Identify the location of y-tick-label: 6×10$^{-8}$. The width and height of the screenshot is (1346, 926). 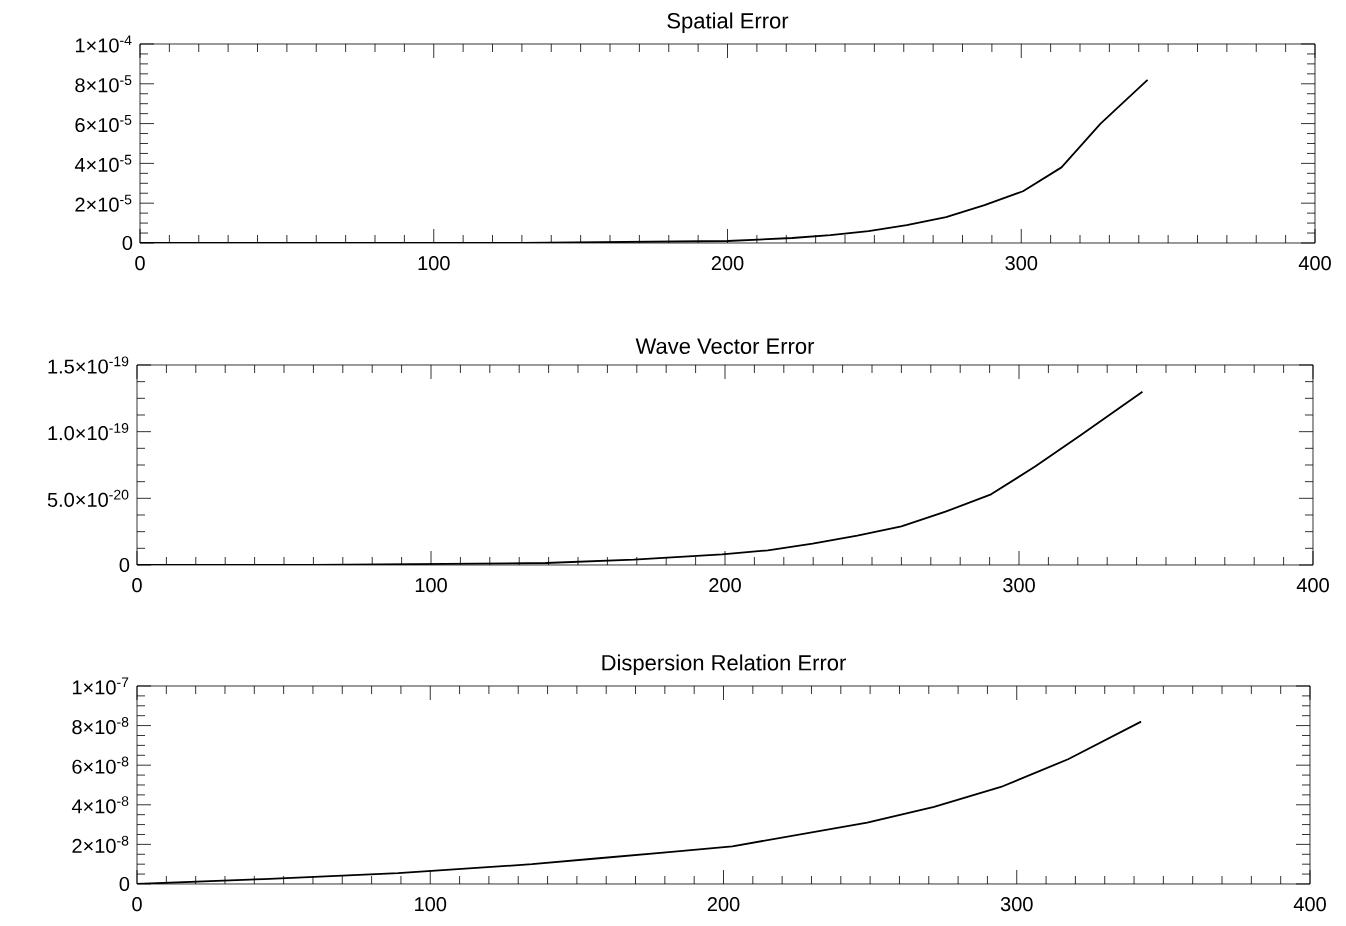
(100, 765).